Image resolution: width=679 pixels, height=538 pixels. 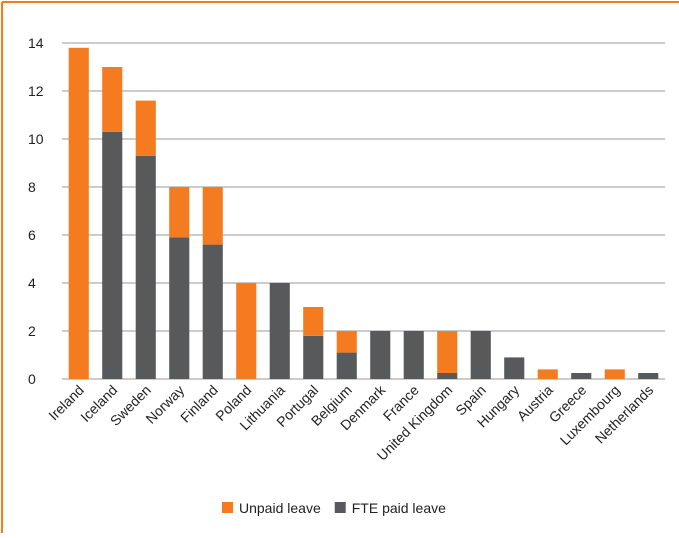 What do you see at coordinates (199, 404) in the screenshot?
I see `x-tick-label: Finland` at bounding box center [199, 404].